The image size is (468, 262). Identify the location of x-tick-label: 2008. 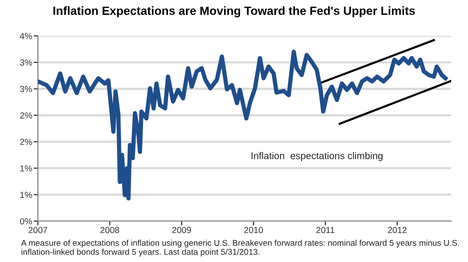
(110, 230).